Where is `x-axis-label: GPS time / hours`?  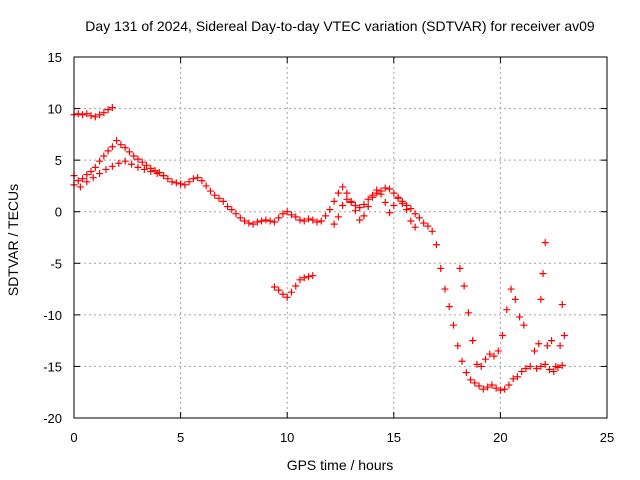 x-axis-label: GPS time / hours is located at coordinates (340, 465).